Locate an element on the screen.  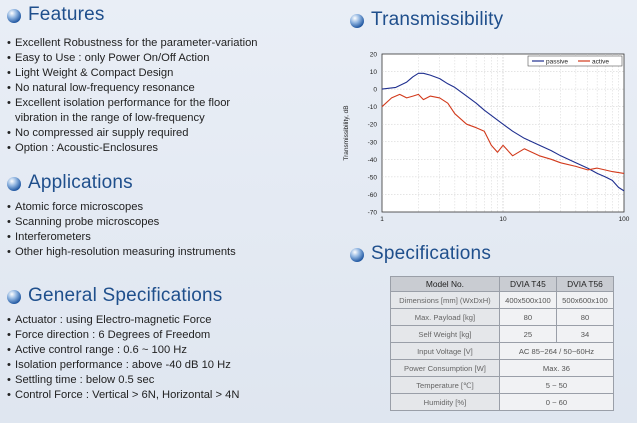
table-row: Self Weight [kg] 25 34 is located at coordinates (502, 334).